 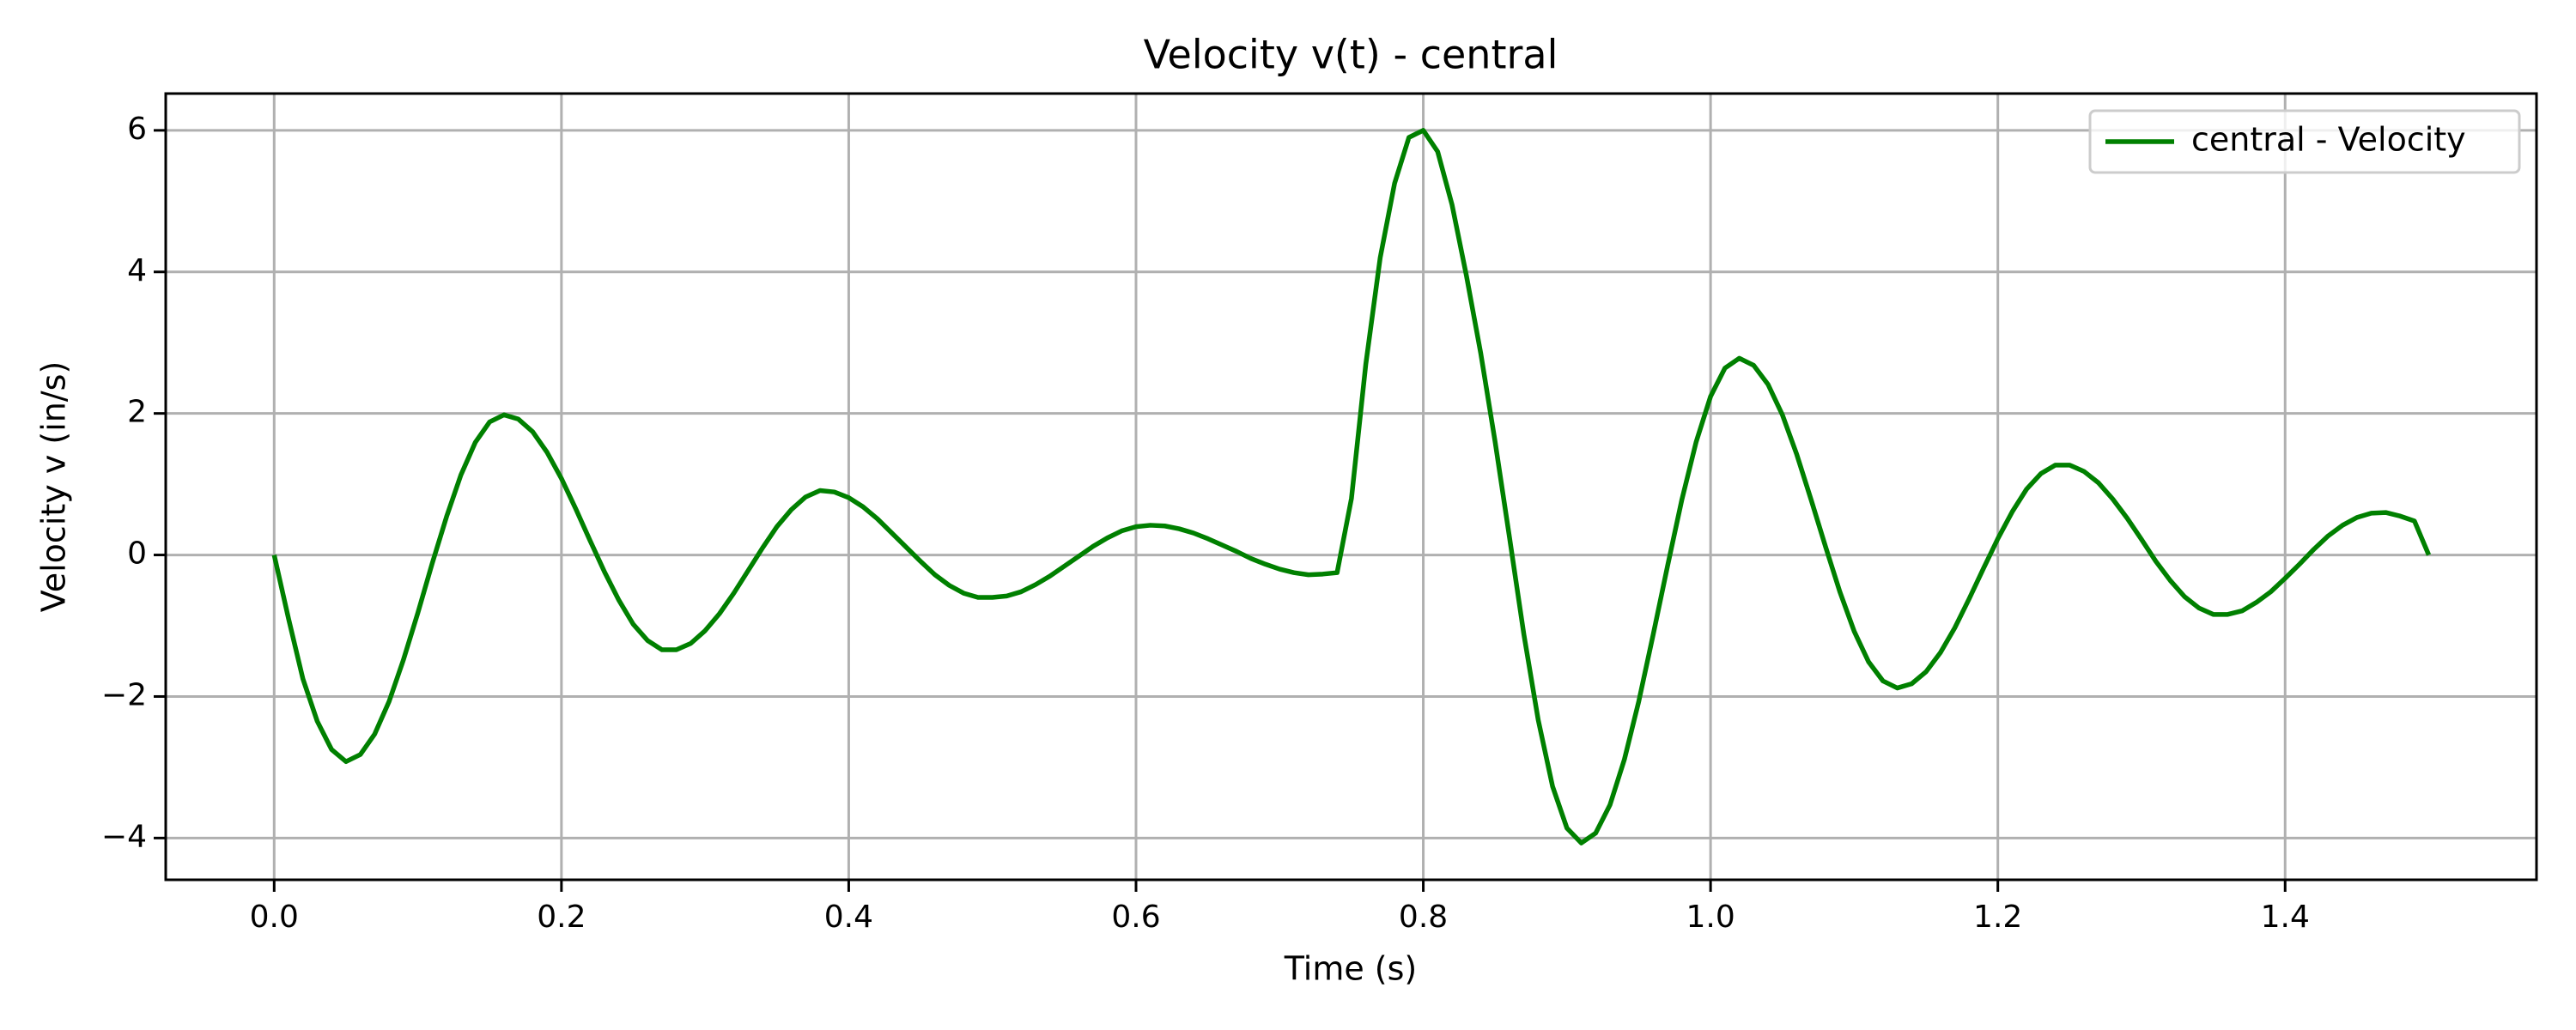 What do you see at coordinates (137, 129) in the screenshot?
I see `y-tick-label: 6` at bounding box center [137, 129].